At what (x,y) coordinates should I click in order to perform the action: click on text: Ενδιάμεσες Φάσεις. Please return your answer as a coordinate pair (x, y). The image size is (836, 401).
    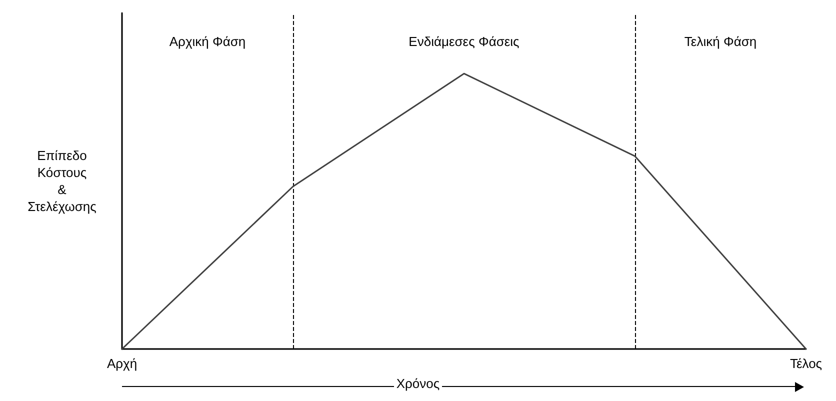
    Looking at the image, I should click on (464, 41).